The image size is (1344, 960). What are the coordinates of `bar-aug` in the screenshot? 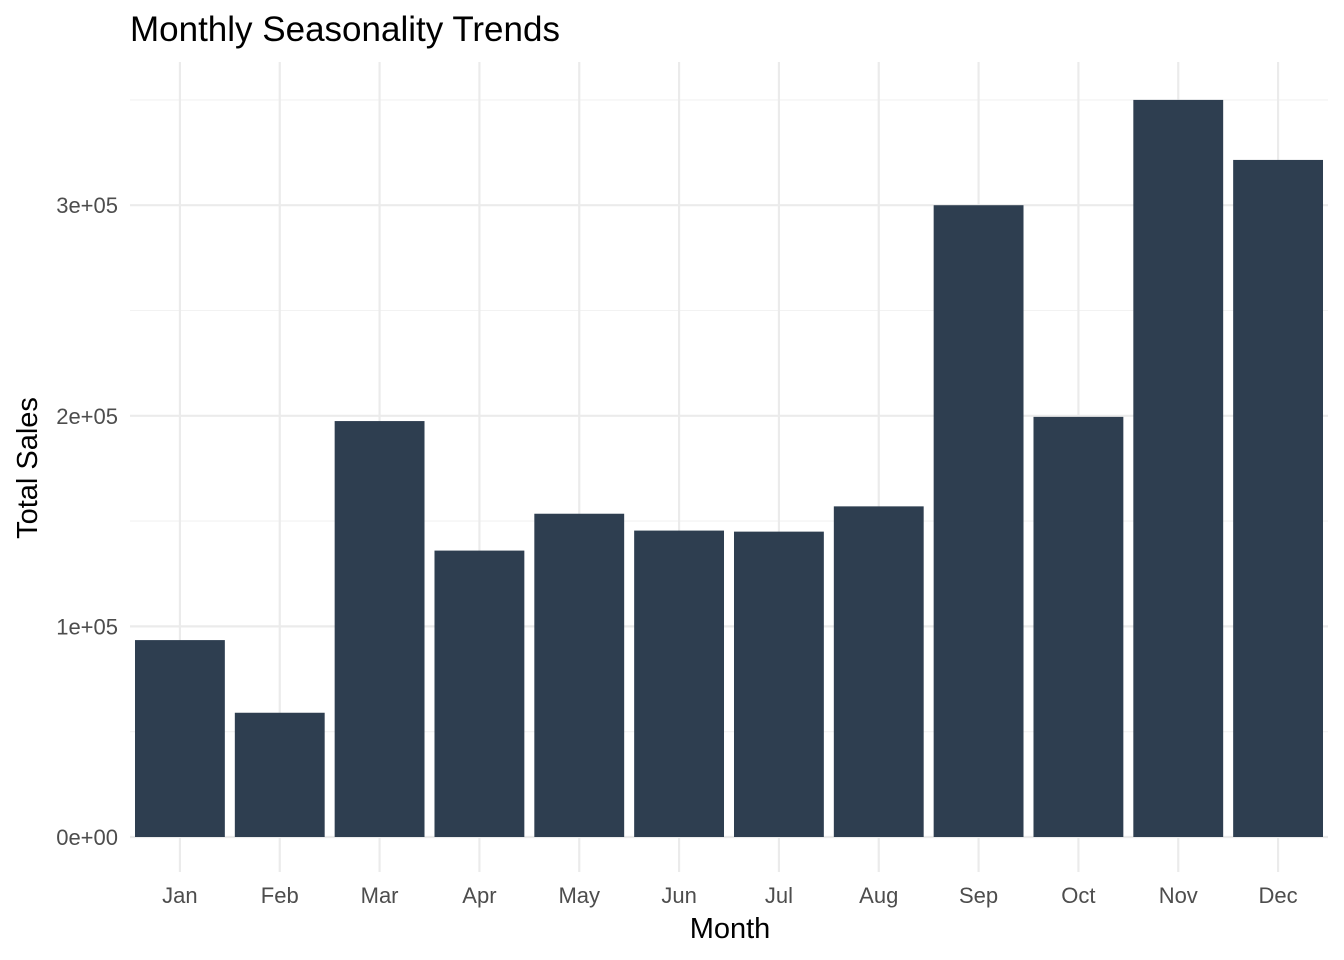 It's located at (878, 671).